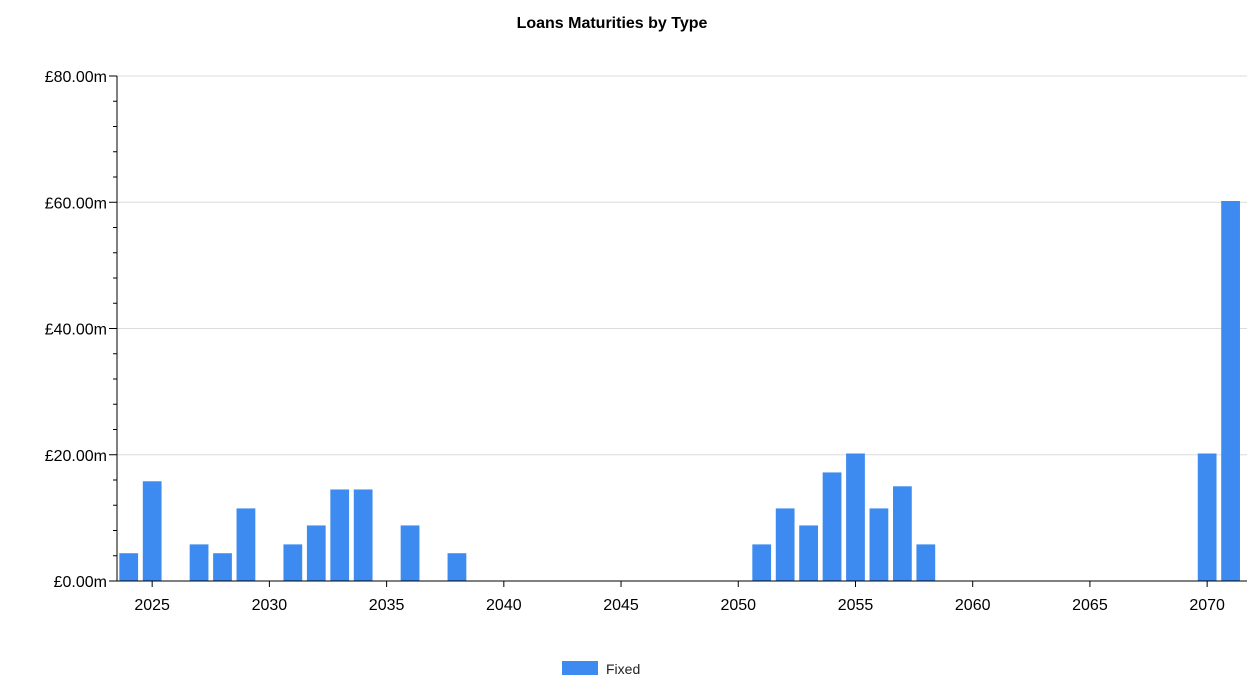  I want to click on y-tick-label: £40.00m, so click(76, 330).